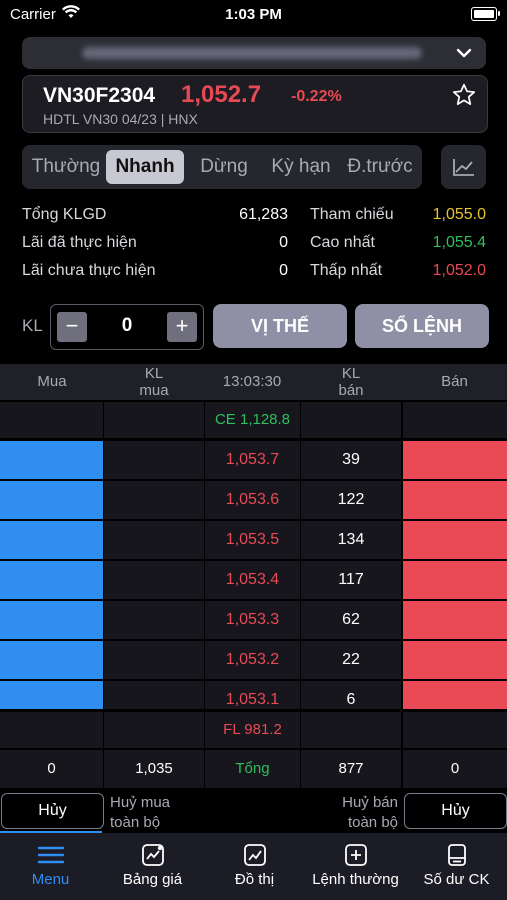 Image resolution: width=507 pixels, height=900 pixels. I want to click on menu-icon, so click(50, 855).